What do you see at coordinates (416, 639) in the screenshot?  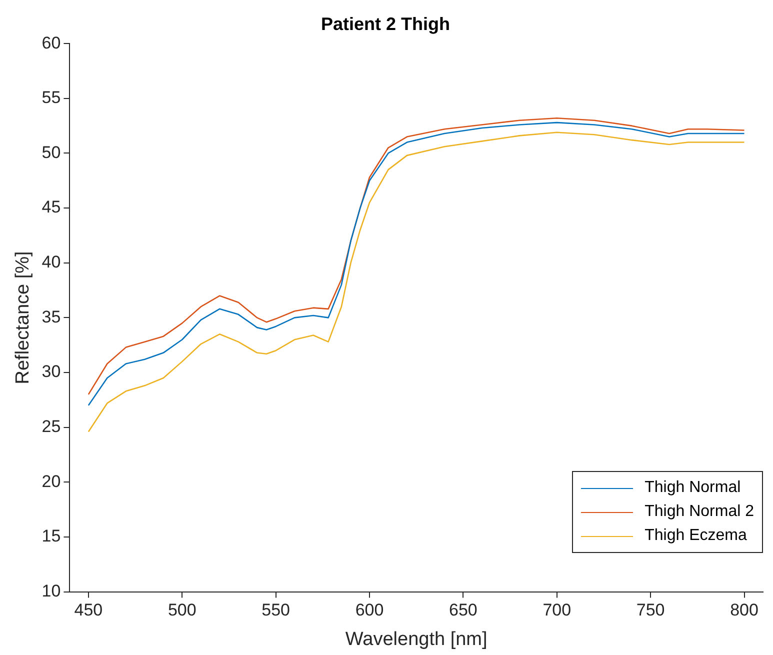 I see `x-axis-title: Wavelength [nm]` at bounding box center [416, 639].